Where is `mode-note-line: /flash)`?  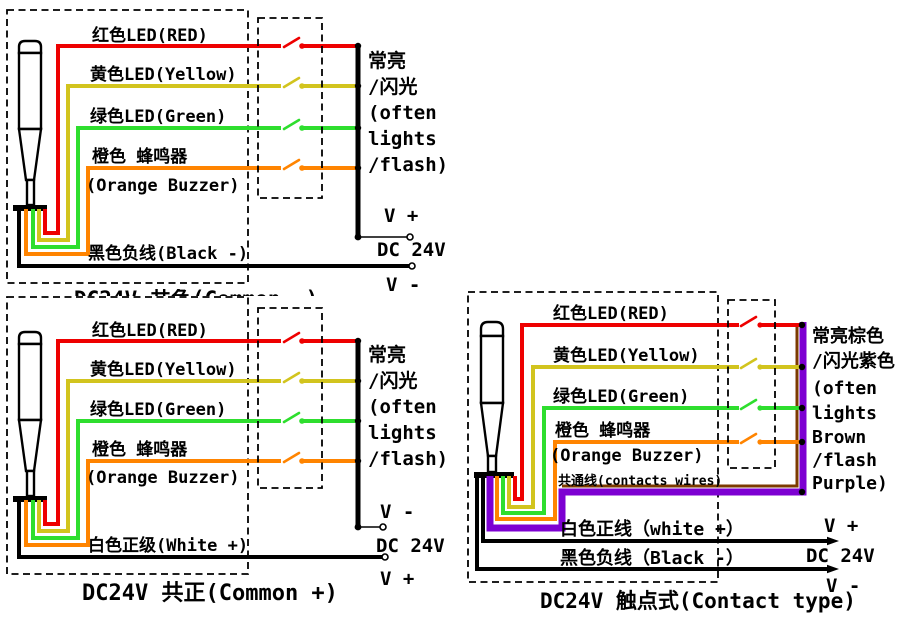 mode-note-line: /flash) is located at coordinates (408, 165).